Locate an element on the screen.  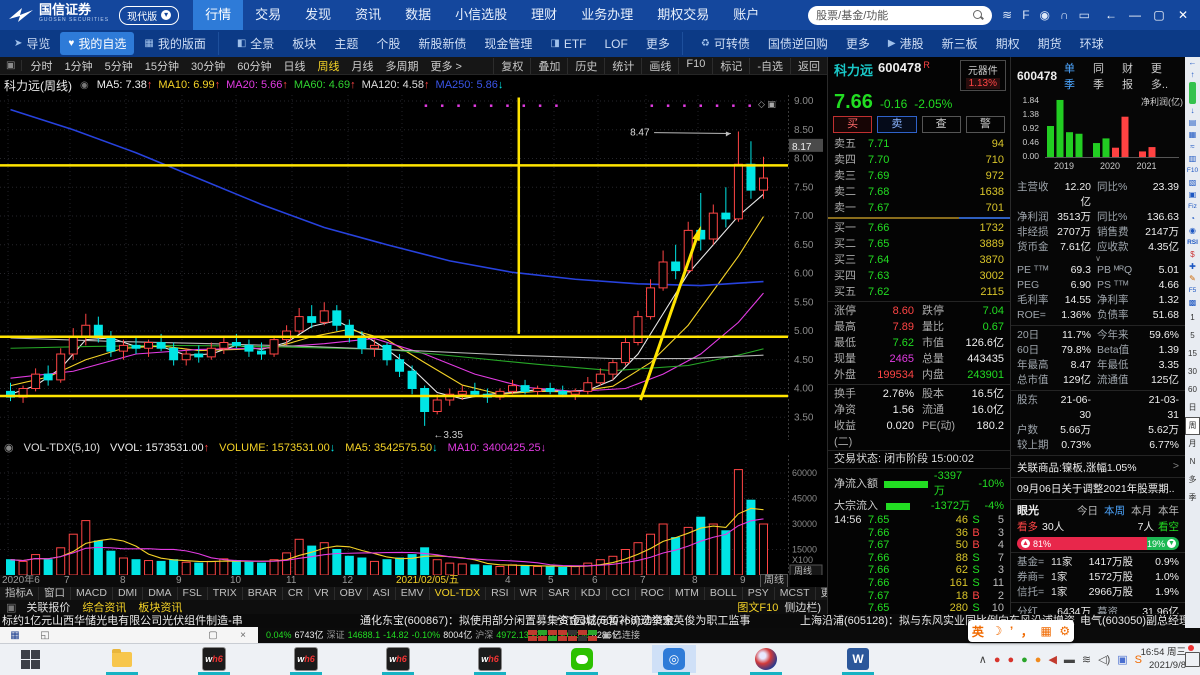
fin-tab-更多..: 更多.. is located at coordinates (1159, 77).